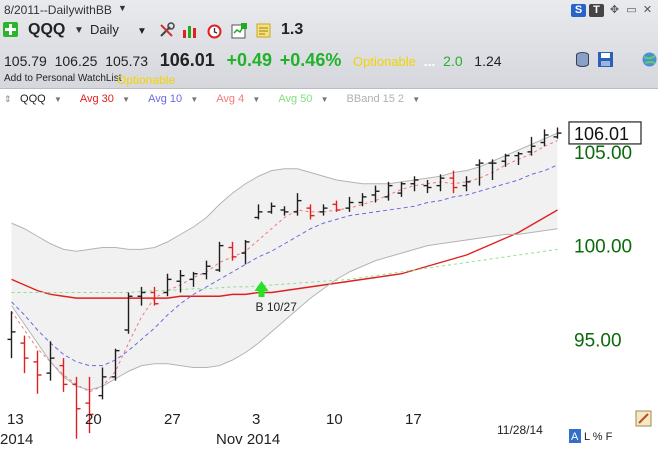 The width and height of the screenshot is (658, 452). Describe the element at coordinates (647, 10) in the screenshot. I see `close-icon: ✕` at that location.